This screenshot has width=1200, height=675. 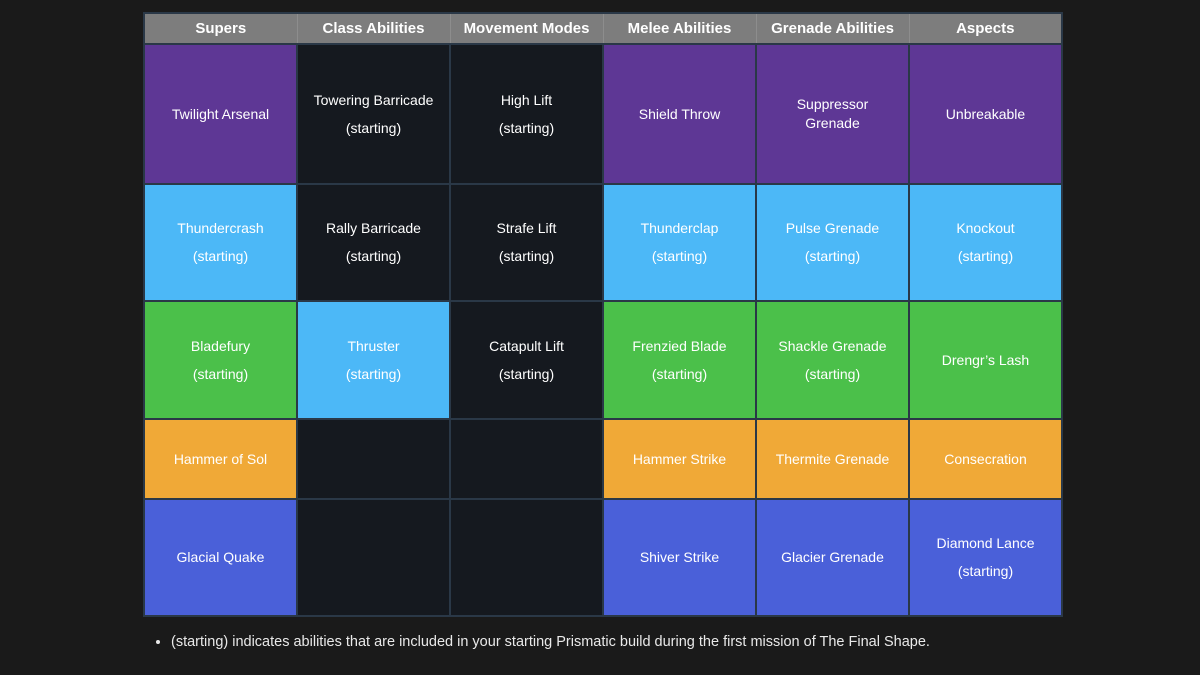 I want to click on column-header-supers: Supers, so click(x=220, y=28).